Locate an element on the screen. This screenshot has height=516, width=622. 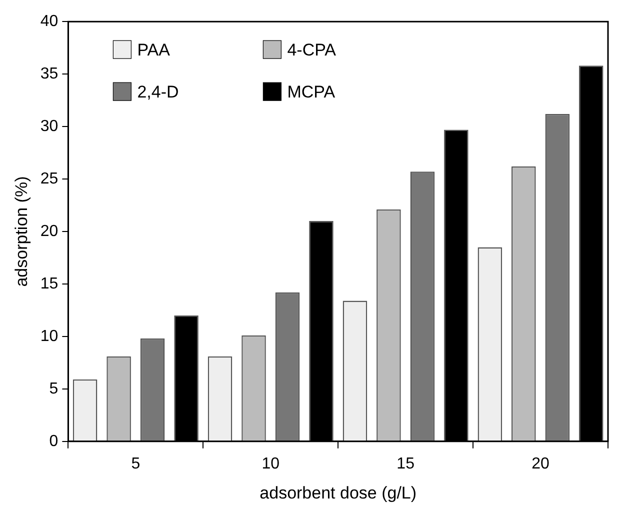
legend-label: MCPA is located at coordinates (311, 92).